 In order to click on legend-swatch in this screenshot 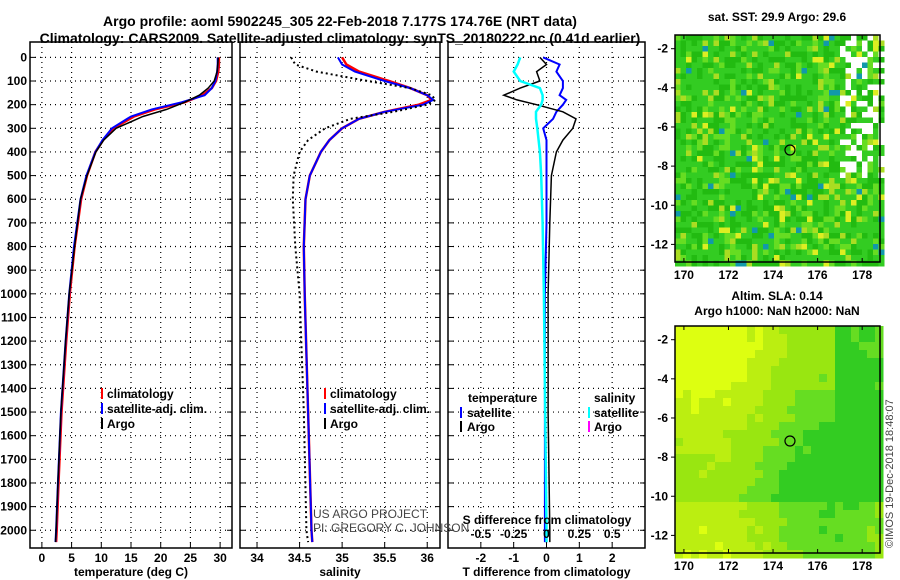, I will do `click(102, 408)`.